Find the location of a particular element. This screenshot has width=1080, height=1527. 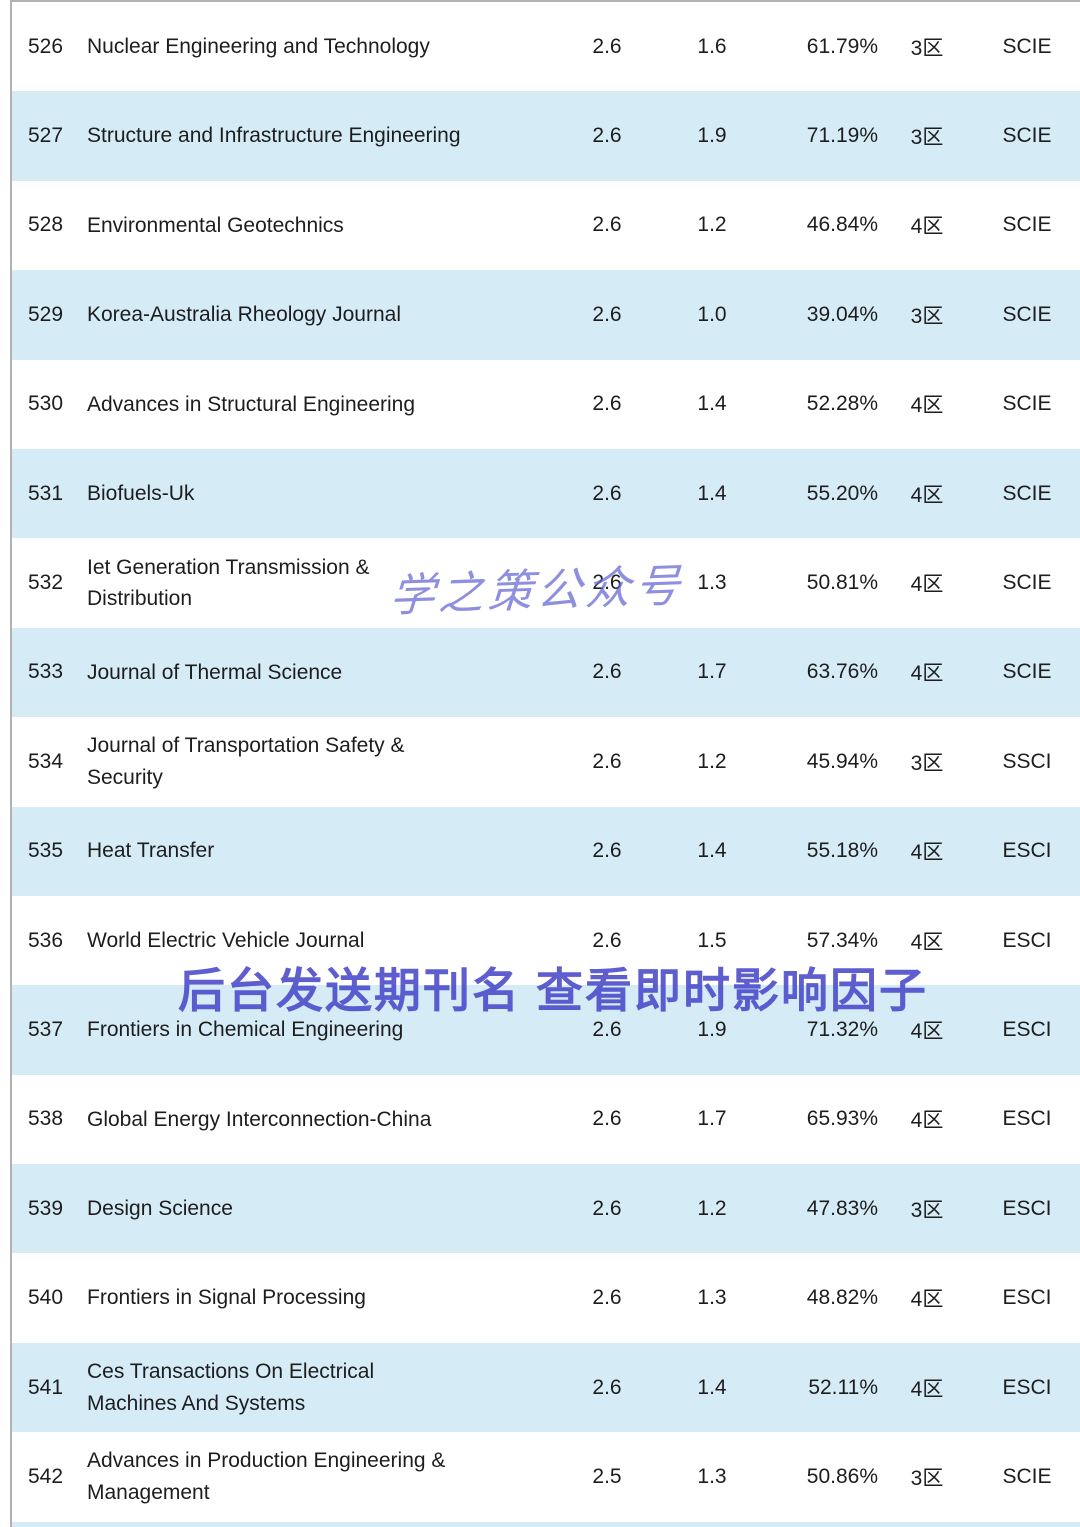

journal-name: Global Energy Interconnection-China is located at coordinates (259, 1119).